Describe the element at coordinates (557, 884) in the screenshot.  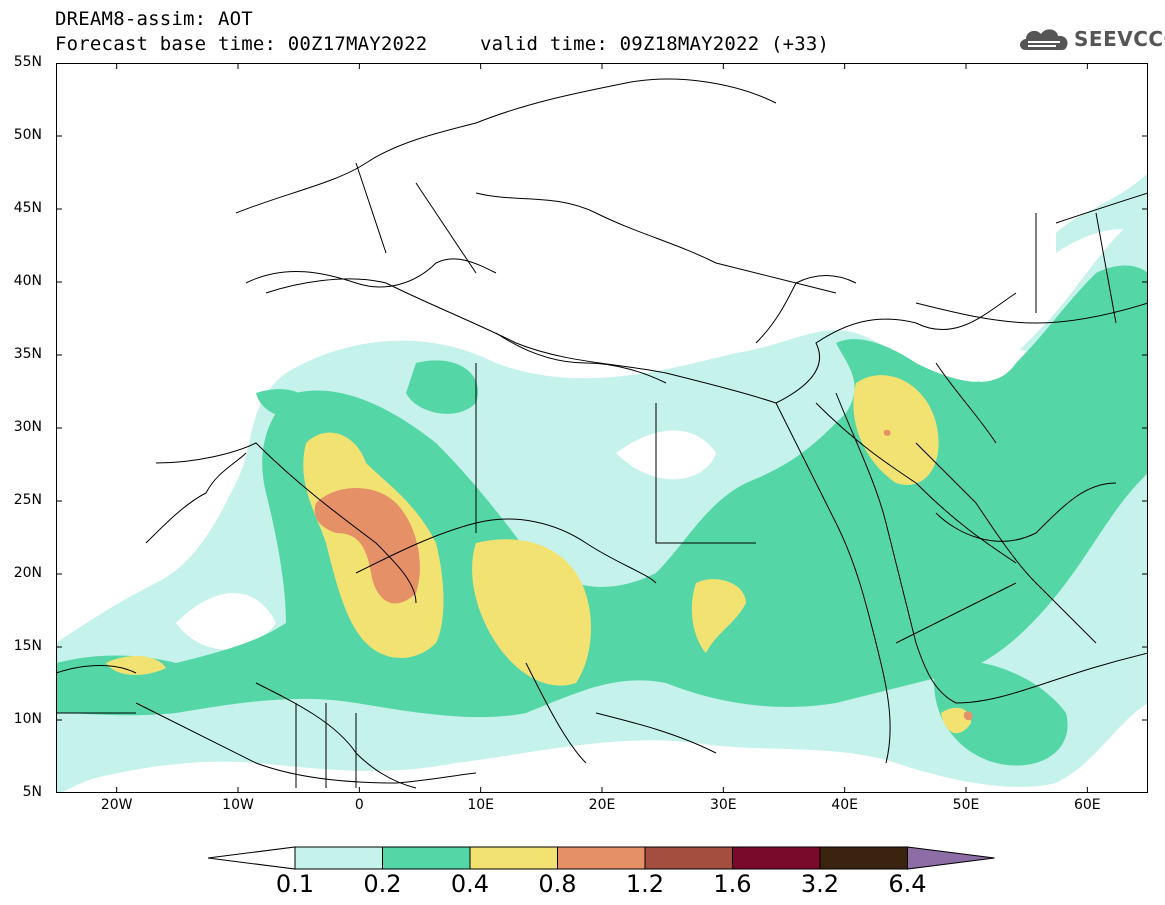
I see `colorbar-label: 0.8` at that location.